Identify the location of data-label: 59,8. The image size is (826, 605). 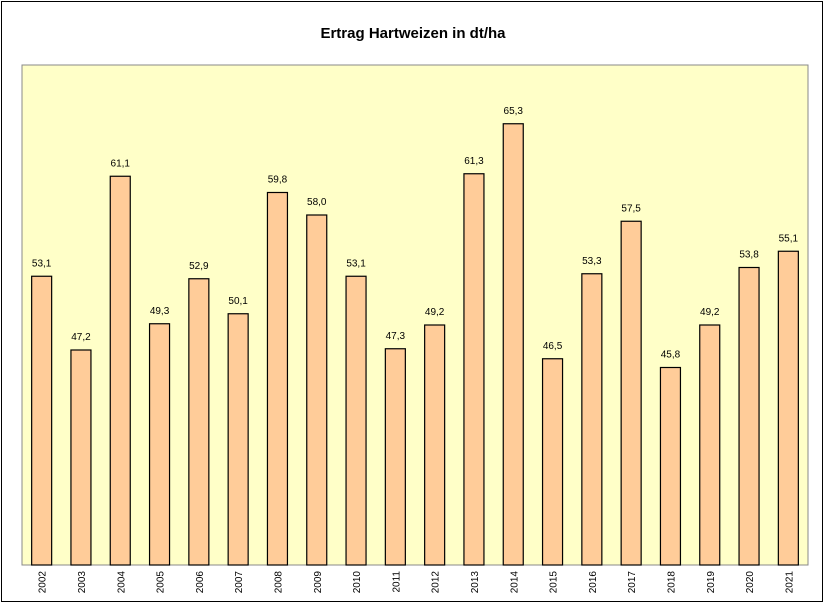
(278, 180).